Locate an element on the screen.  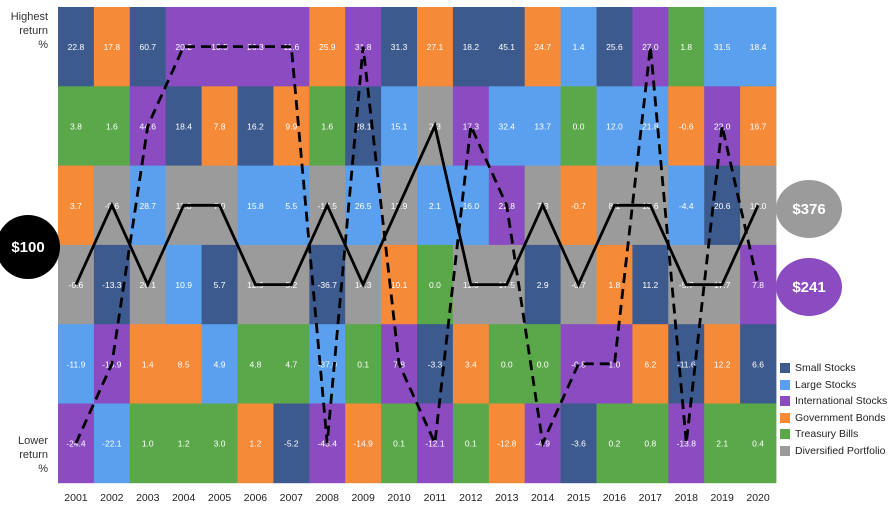
legend-item: Treasury Bills is located at coordinates (833, 434).